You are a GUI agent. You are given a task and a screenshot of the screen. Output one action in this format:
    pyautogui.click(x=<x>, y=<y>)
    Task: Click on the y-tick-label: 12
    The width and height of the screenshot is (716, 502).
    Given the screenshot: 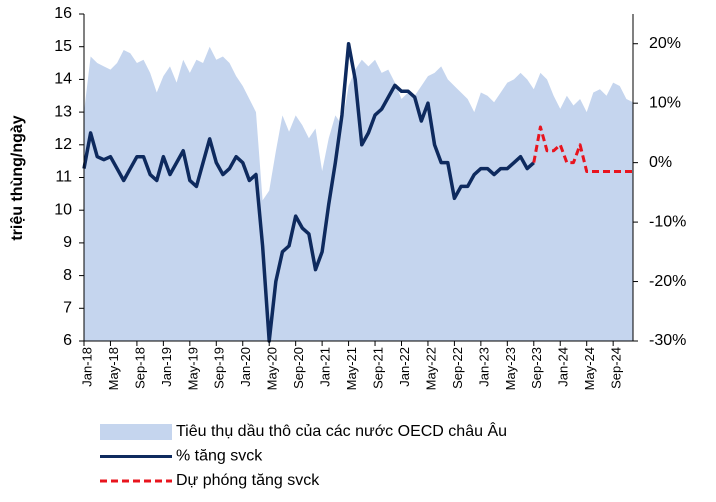 What is the action you would take?
    pyautogui.click(x=63, y=144)
    